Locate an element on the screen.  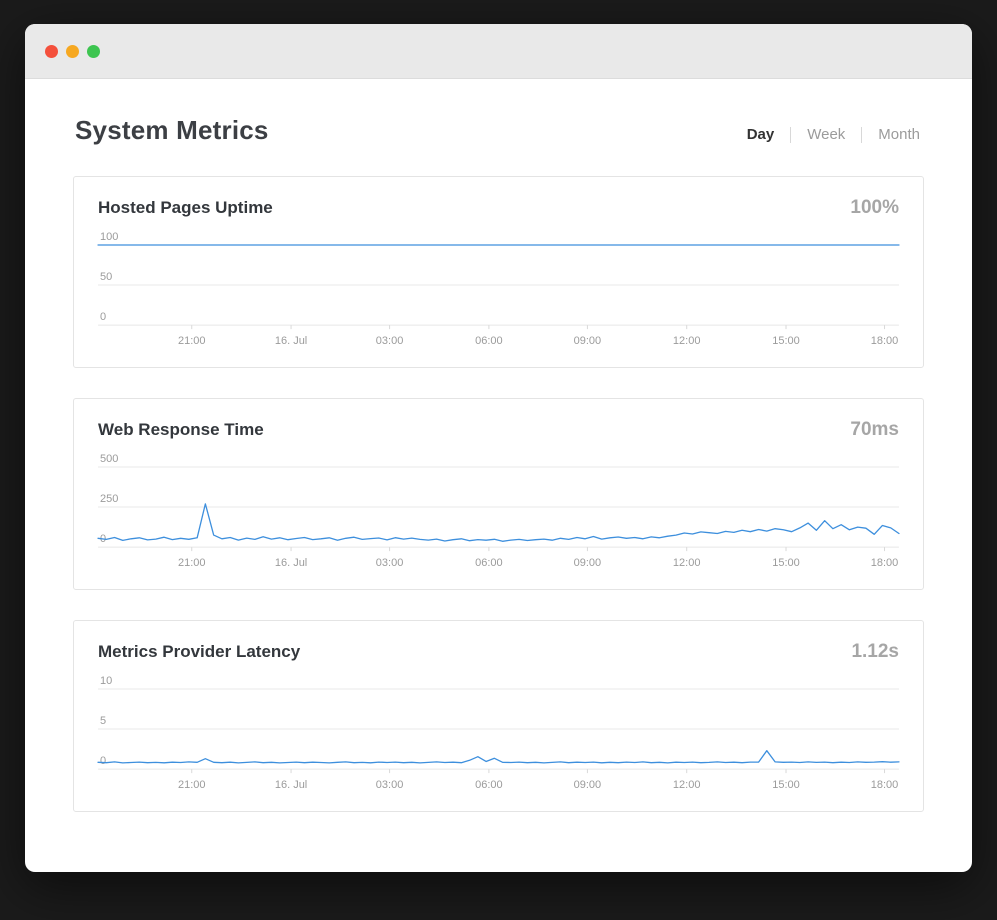
svg-text: 50 is located at coordinates (106, 277).